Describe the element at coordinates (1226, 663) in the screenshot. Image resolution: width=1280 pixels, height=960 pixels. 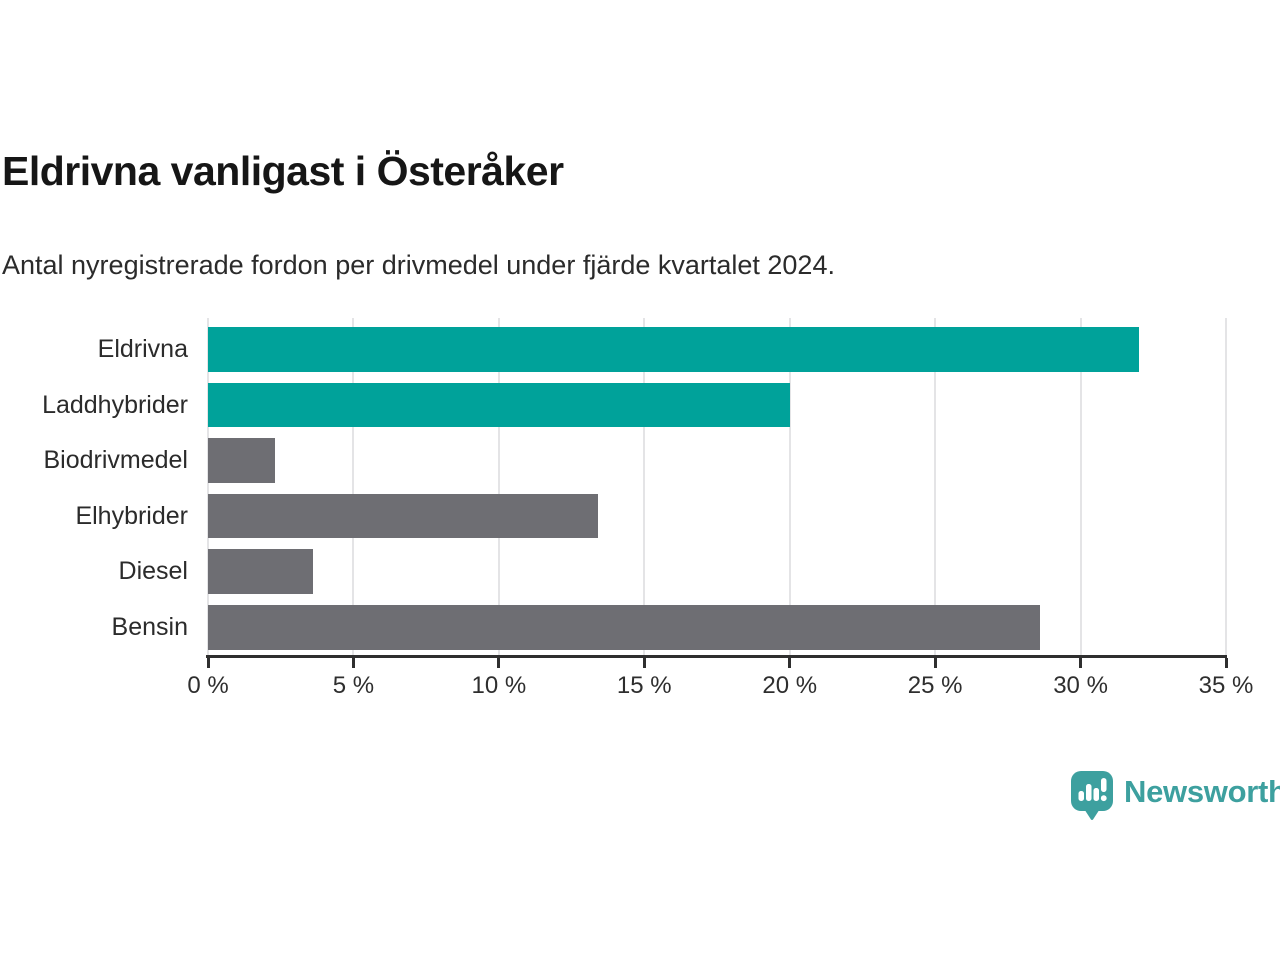
I see `tick-mark-35%` at that location.